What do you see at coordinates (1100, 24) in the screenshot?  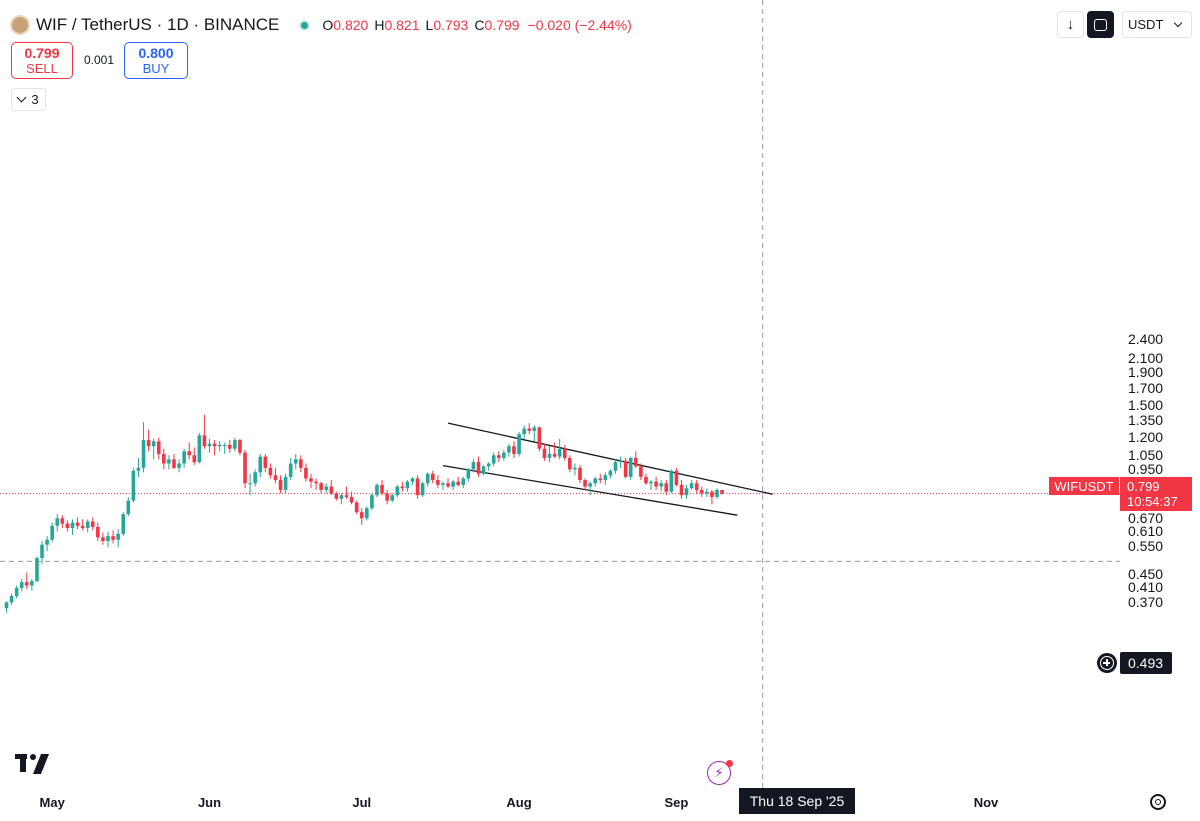 I see `fullscreen-toggle-button` at bounding box center [1100, 24].